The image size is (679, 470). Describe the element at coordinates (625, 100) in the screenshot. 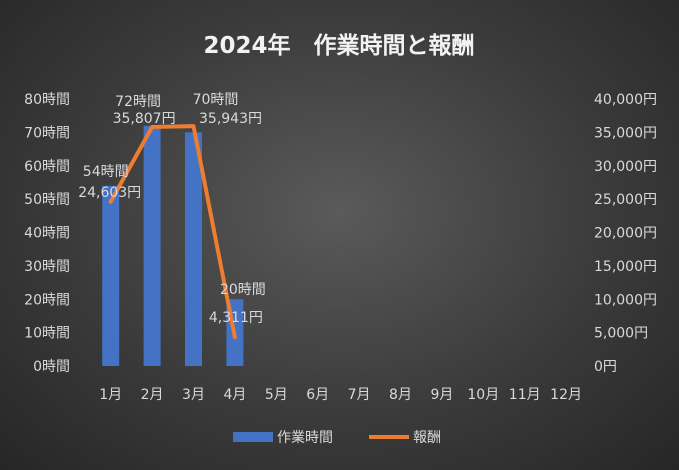

I see `right-tick-label: 40,000円` at that location.